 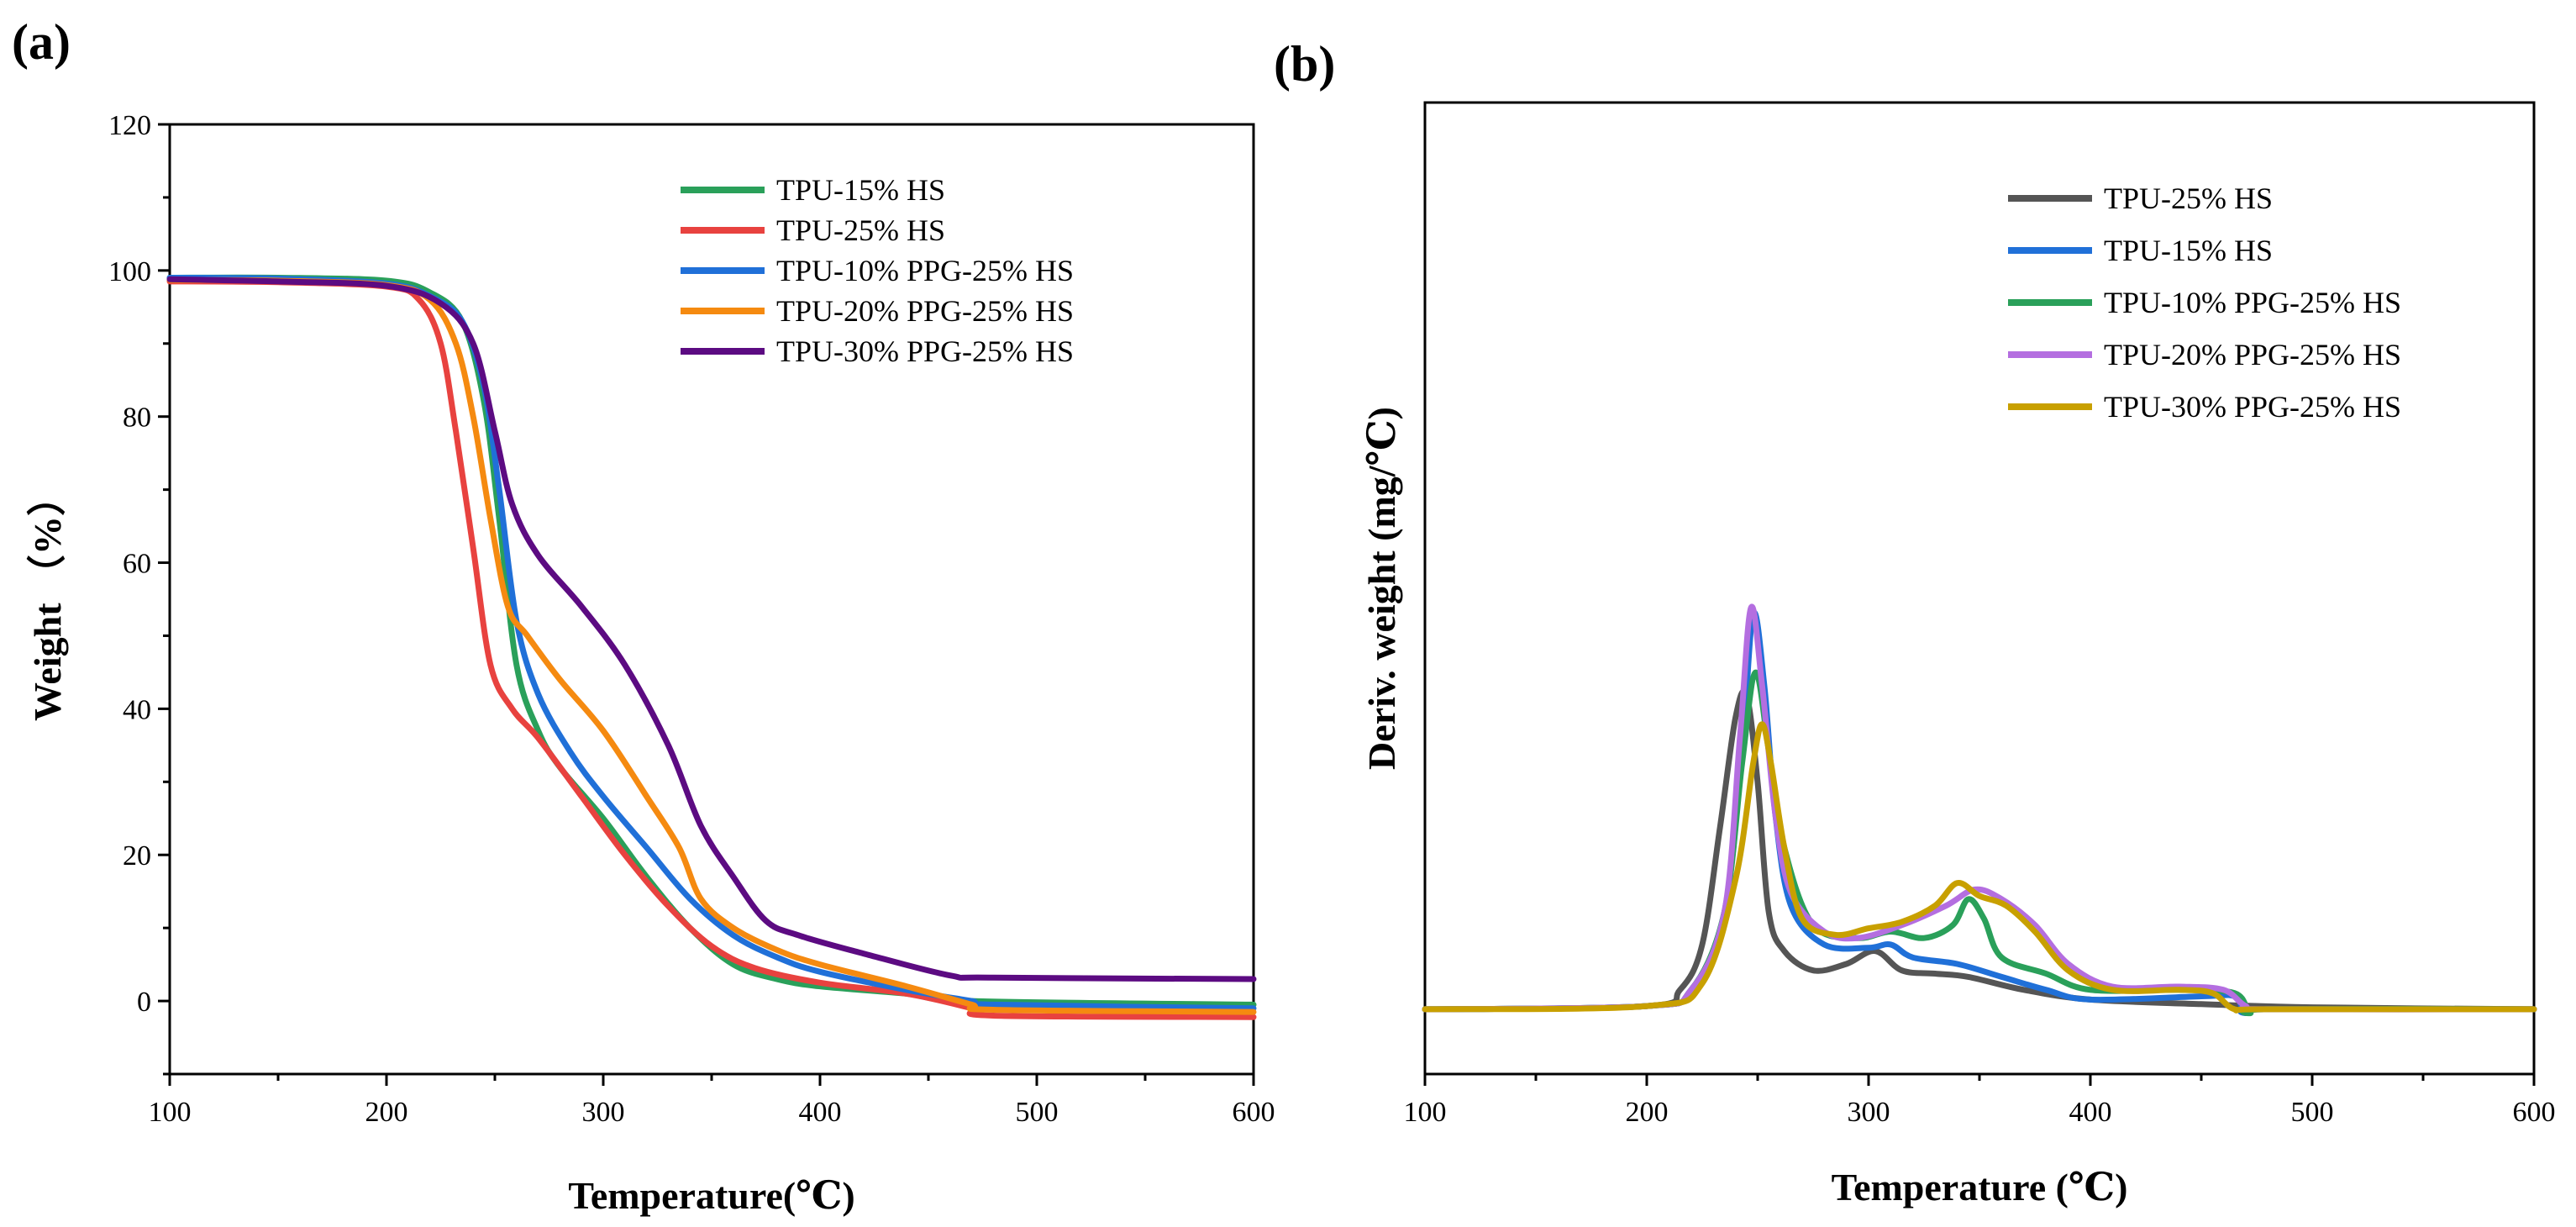 I want to click on panel-b-label: (b), so click(x=1304, y=64).